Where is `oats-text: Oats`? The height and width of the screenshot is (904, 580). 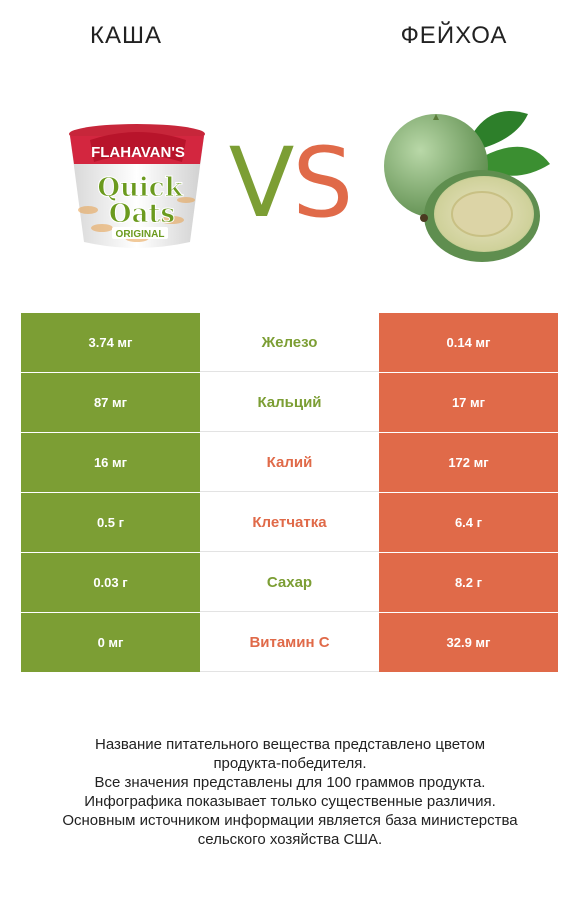 oats-text: Oats is located at coordinates (142, 214).